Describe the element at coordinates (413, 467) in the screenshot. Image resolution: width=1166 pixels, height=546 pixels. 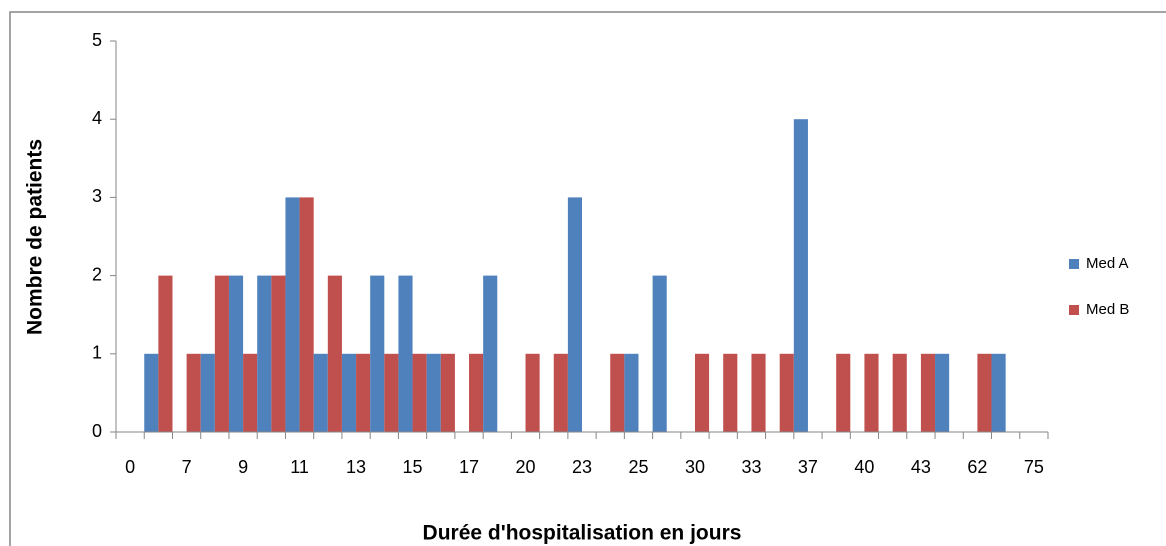
I see `x-tick-label: 15` at that location.